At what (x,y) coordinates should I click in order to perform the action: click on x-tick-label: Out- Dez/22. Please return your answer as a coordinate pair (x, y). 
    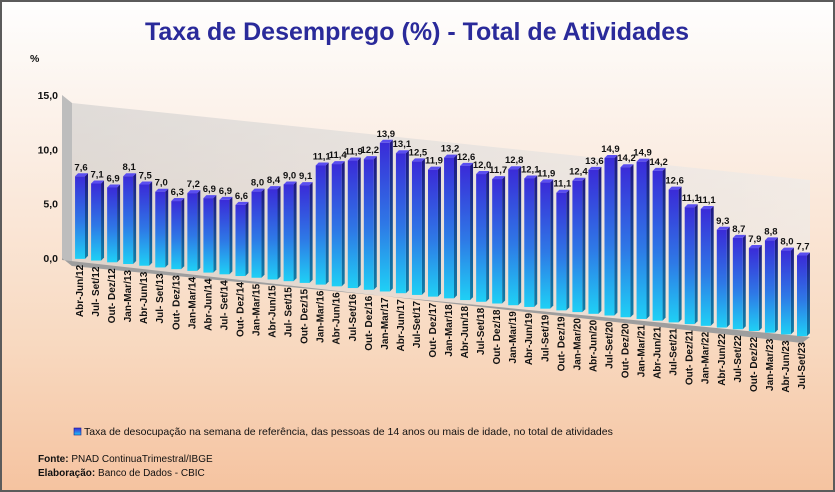
    Looking at the image, I should click on (754, 364).